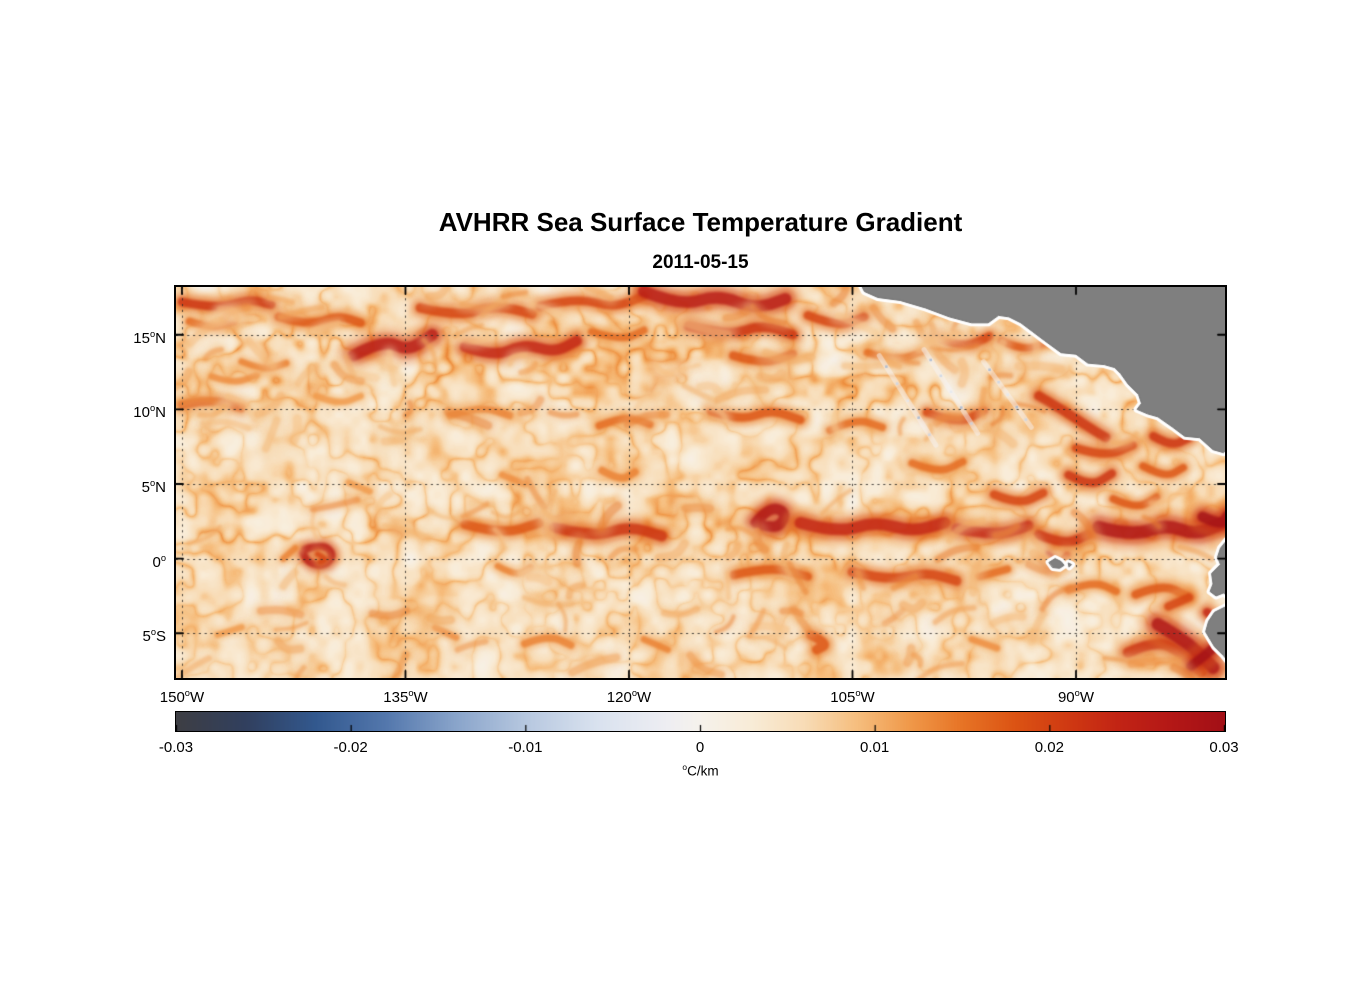  I want to click on x-tick-label: 135oW, so click(405, 697).